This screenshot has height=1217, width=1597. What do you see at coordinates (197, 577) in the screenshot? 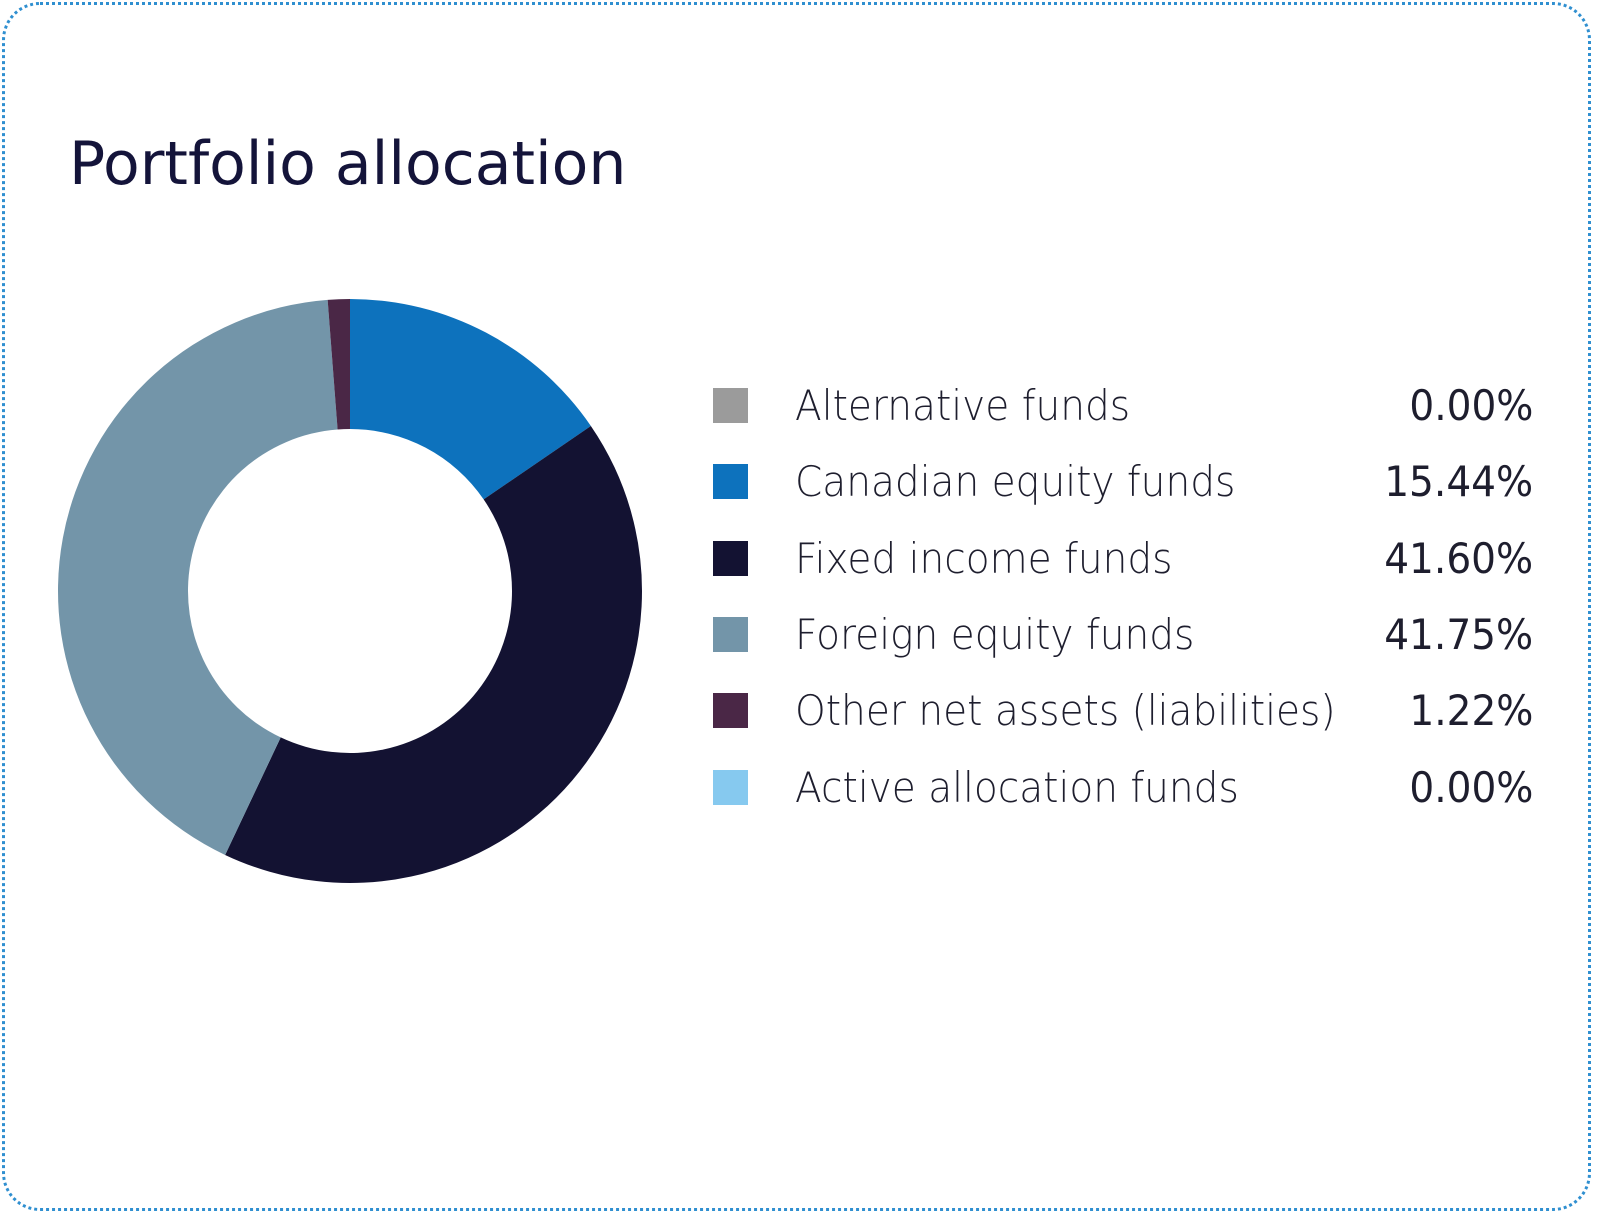
I see `donut-slice-foreign-equity-funds` at bounding box center [197, 577].